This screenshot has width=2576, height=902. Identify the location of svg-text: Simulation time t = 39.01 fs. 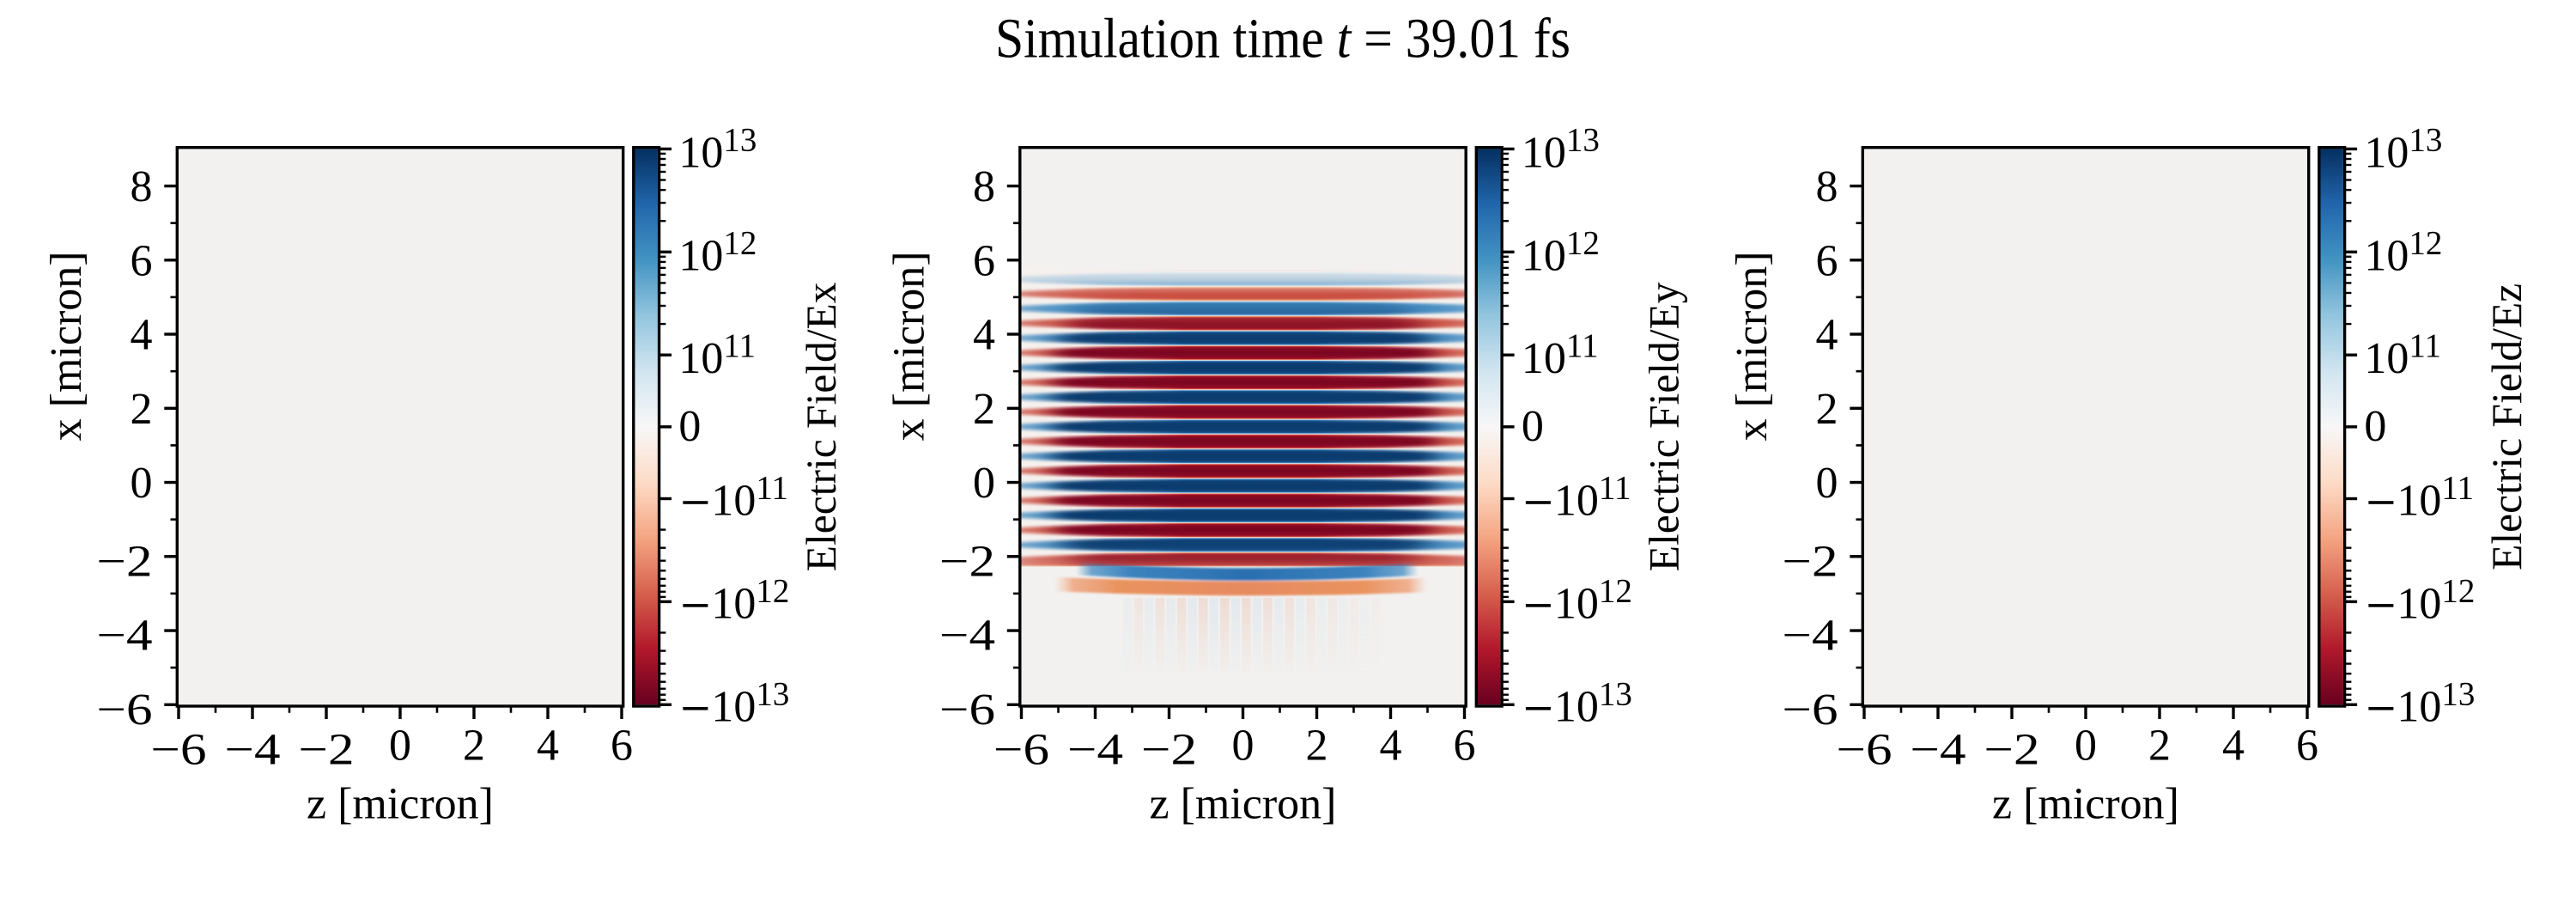
(1283, 38).